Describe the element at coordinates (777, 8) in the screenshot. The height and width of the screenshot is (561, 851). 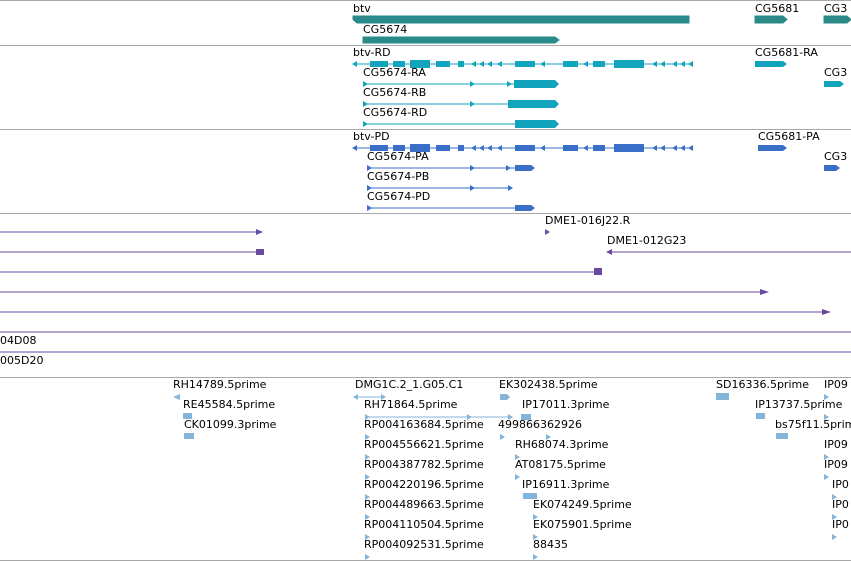
I see `gene-label: CG5681` at that location.